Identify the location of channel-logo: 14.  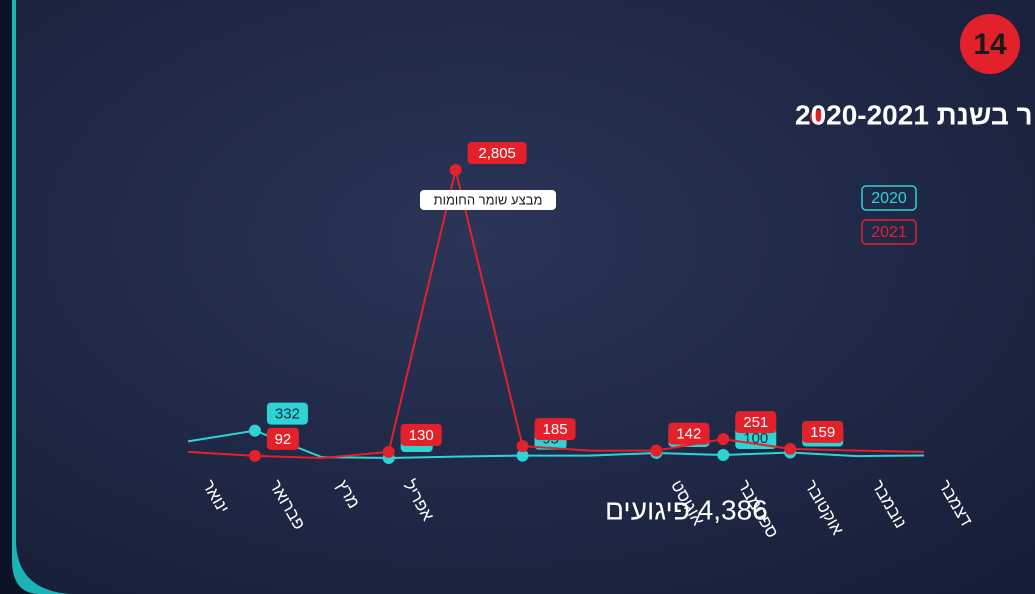
(990, 44).